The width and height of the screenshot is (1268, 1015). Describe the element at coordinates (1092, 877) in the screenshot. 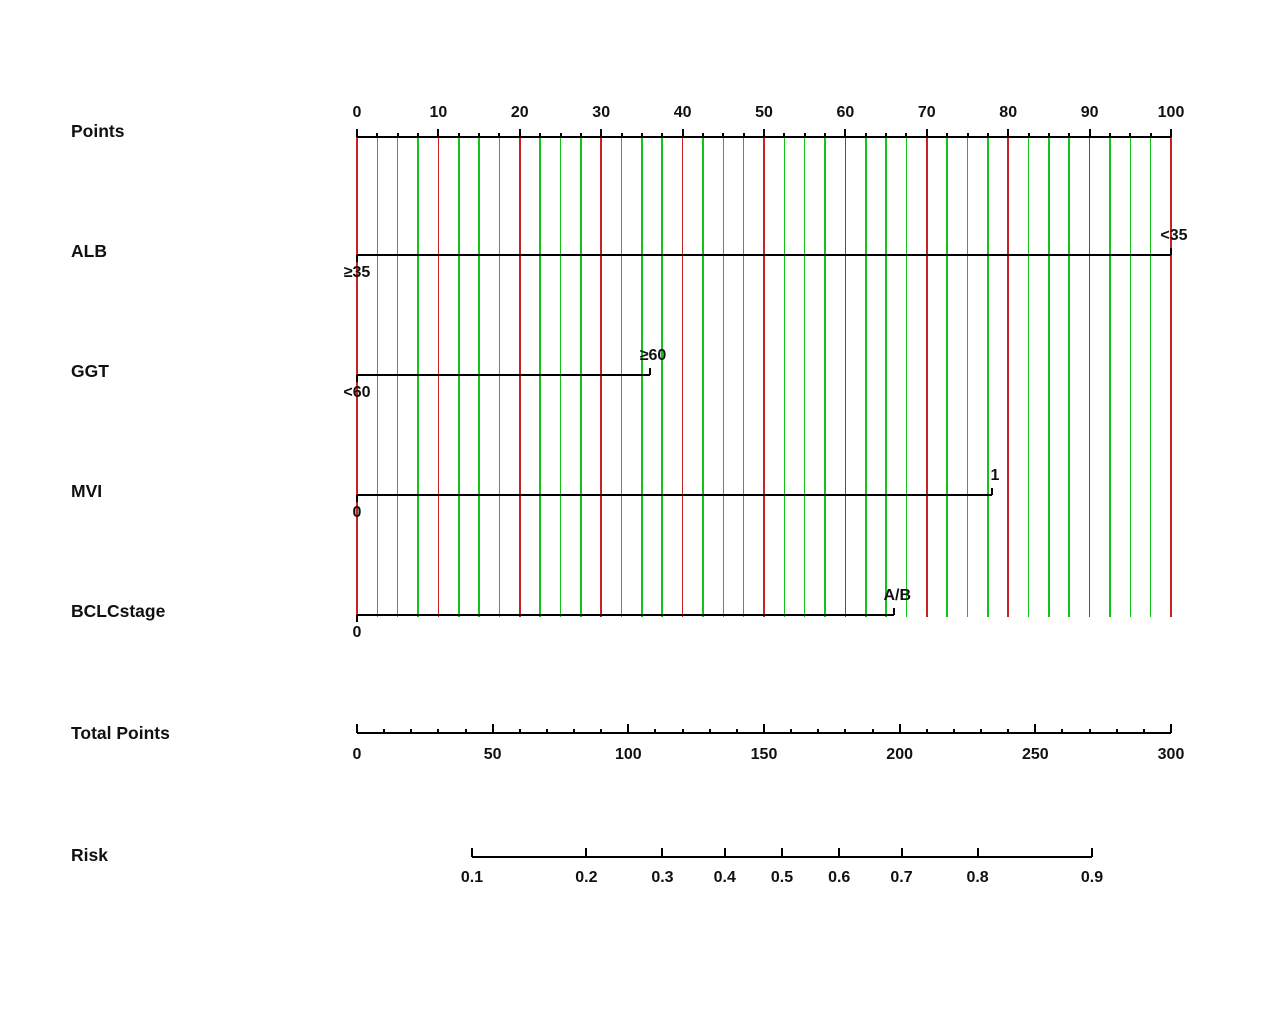

I see `risk-tick-label: 0.9` at that location.